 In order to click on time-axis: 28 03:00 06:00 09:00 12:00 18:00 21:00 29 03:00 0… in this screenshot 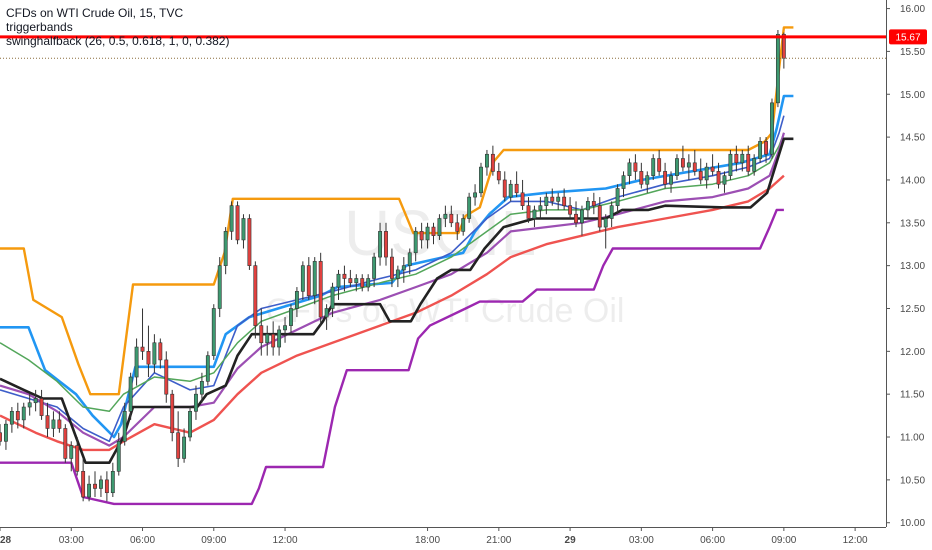, I will do `click(443, 536)`.